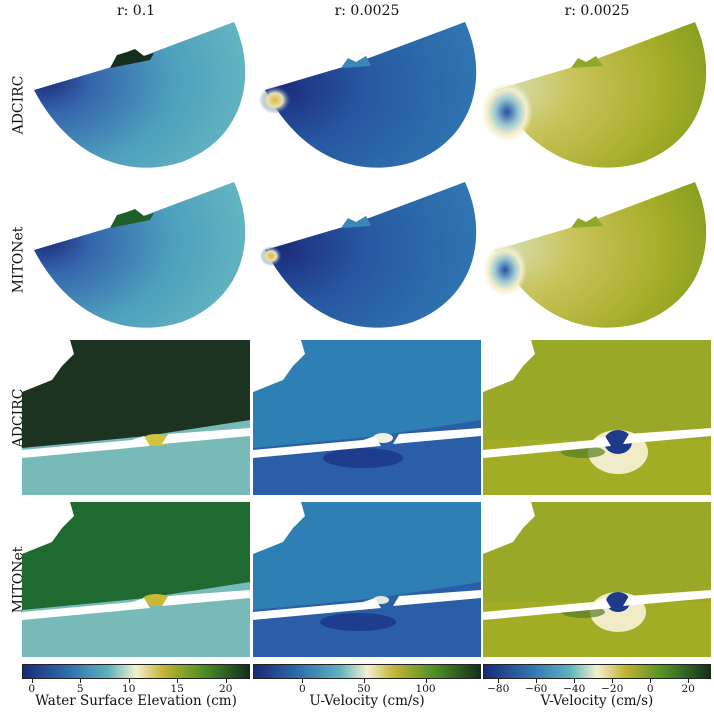 The image size is (714, 714). Describe the element at coordinates (597, 579) in the screenshot. I see `panel-r4-v` at that location.